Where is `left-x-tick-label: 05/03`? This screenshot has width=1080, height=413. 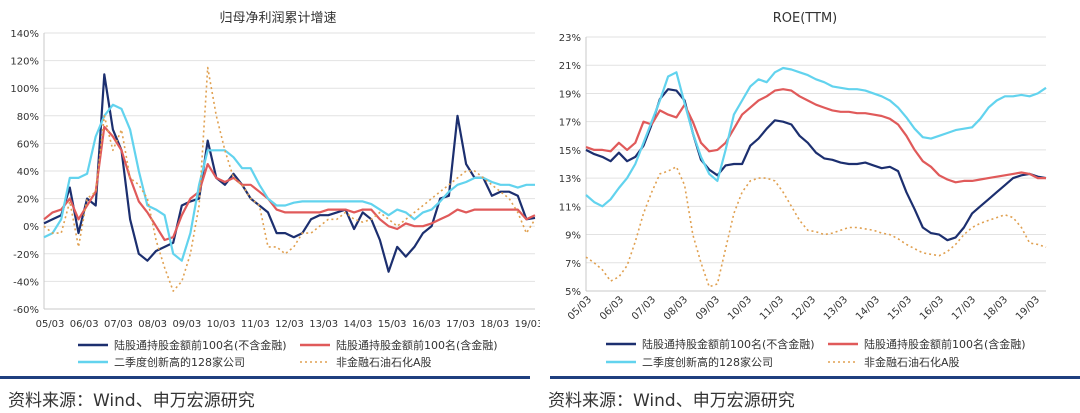
left-x-tick-label: 05/03 is located at coordinates (50, 324).